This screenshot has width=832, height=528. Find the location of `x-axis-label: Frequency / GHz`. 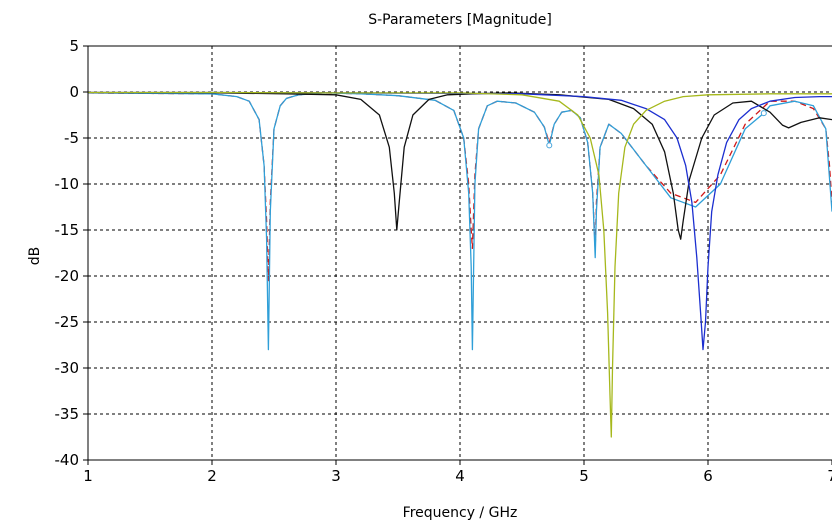

x-axis-label: Frequency / GHz is located at coordinates (460, 513).